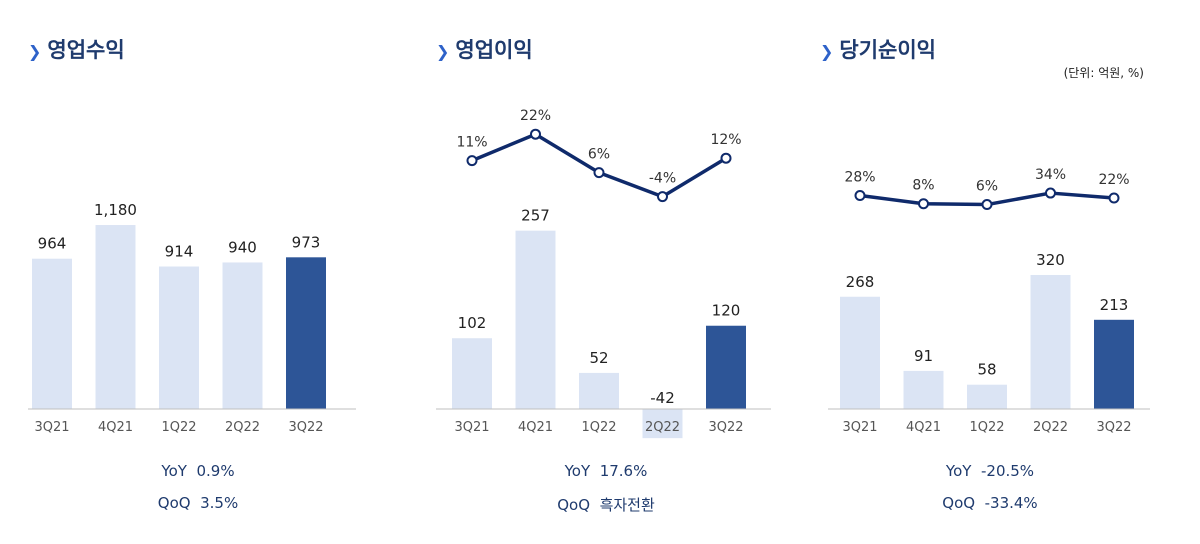  Describe the element at coordinates (1050, 260) in the screenshot. I see `bar-value-label: 320` at that location.